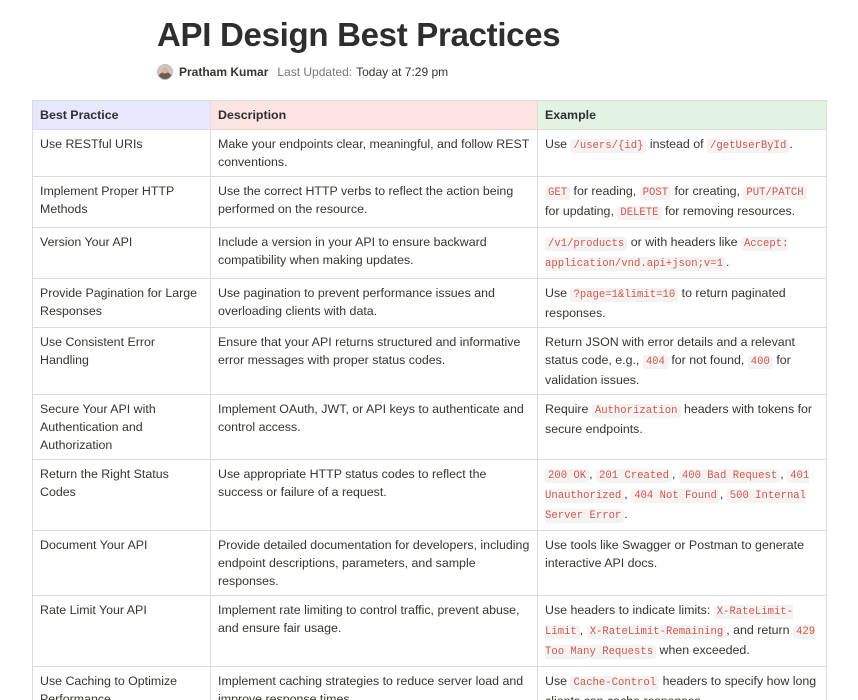  I want to click on inline-code: POST, so click(655, 193).